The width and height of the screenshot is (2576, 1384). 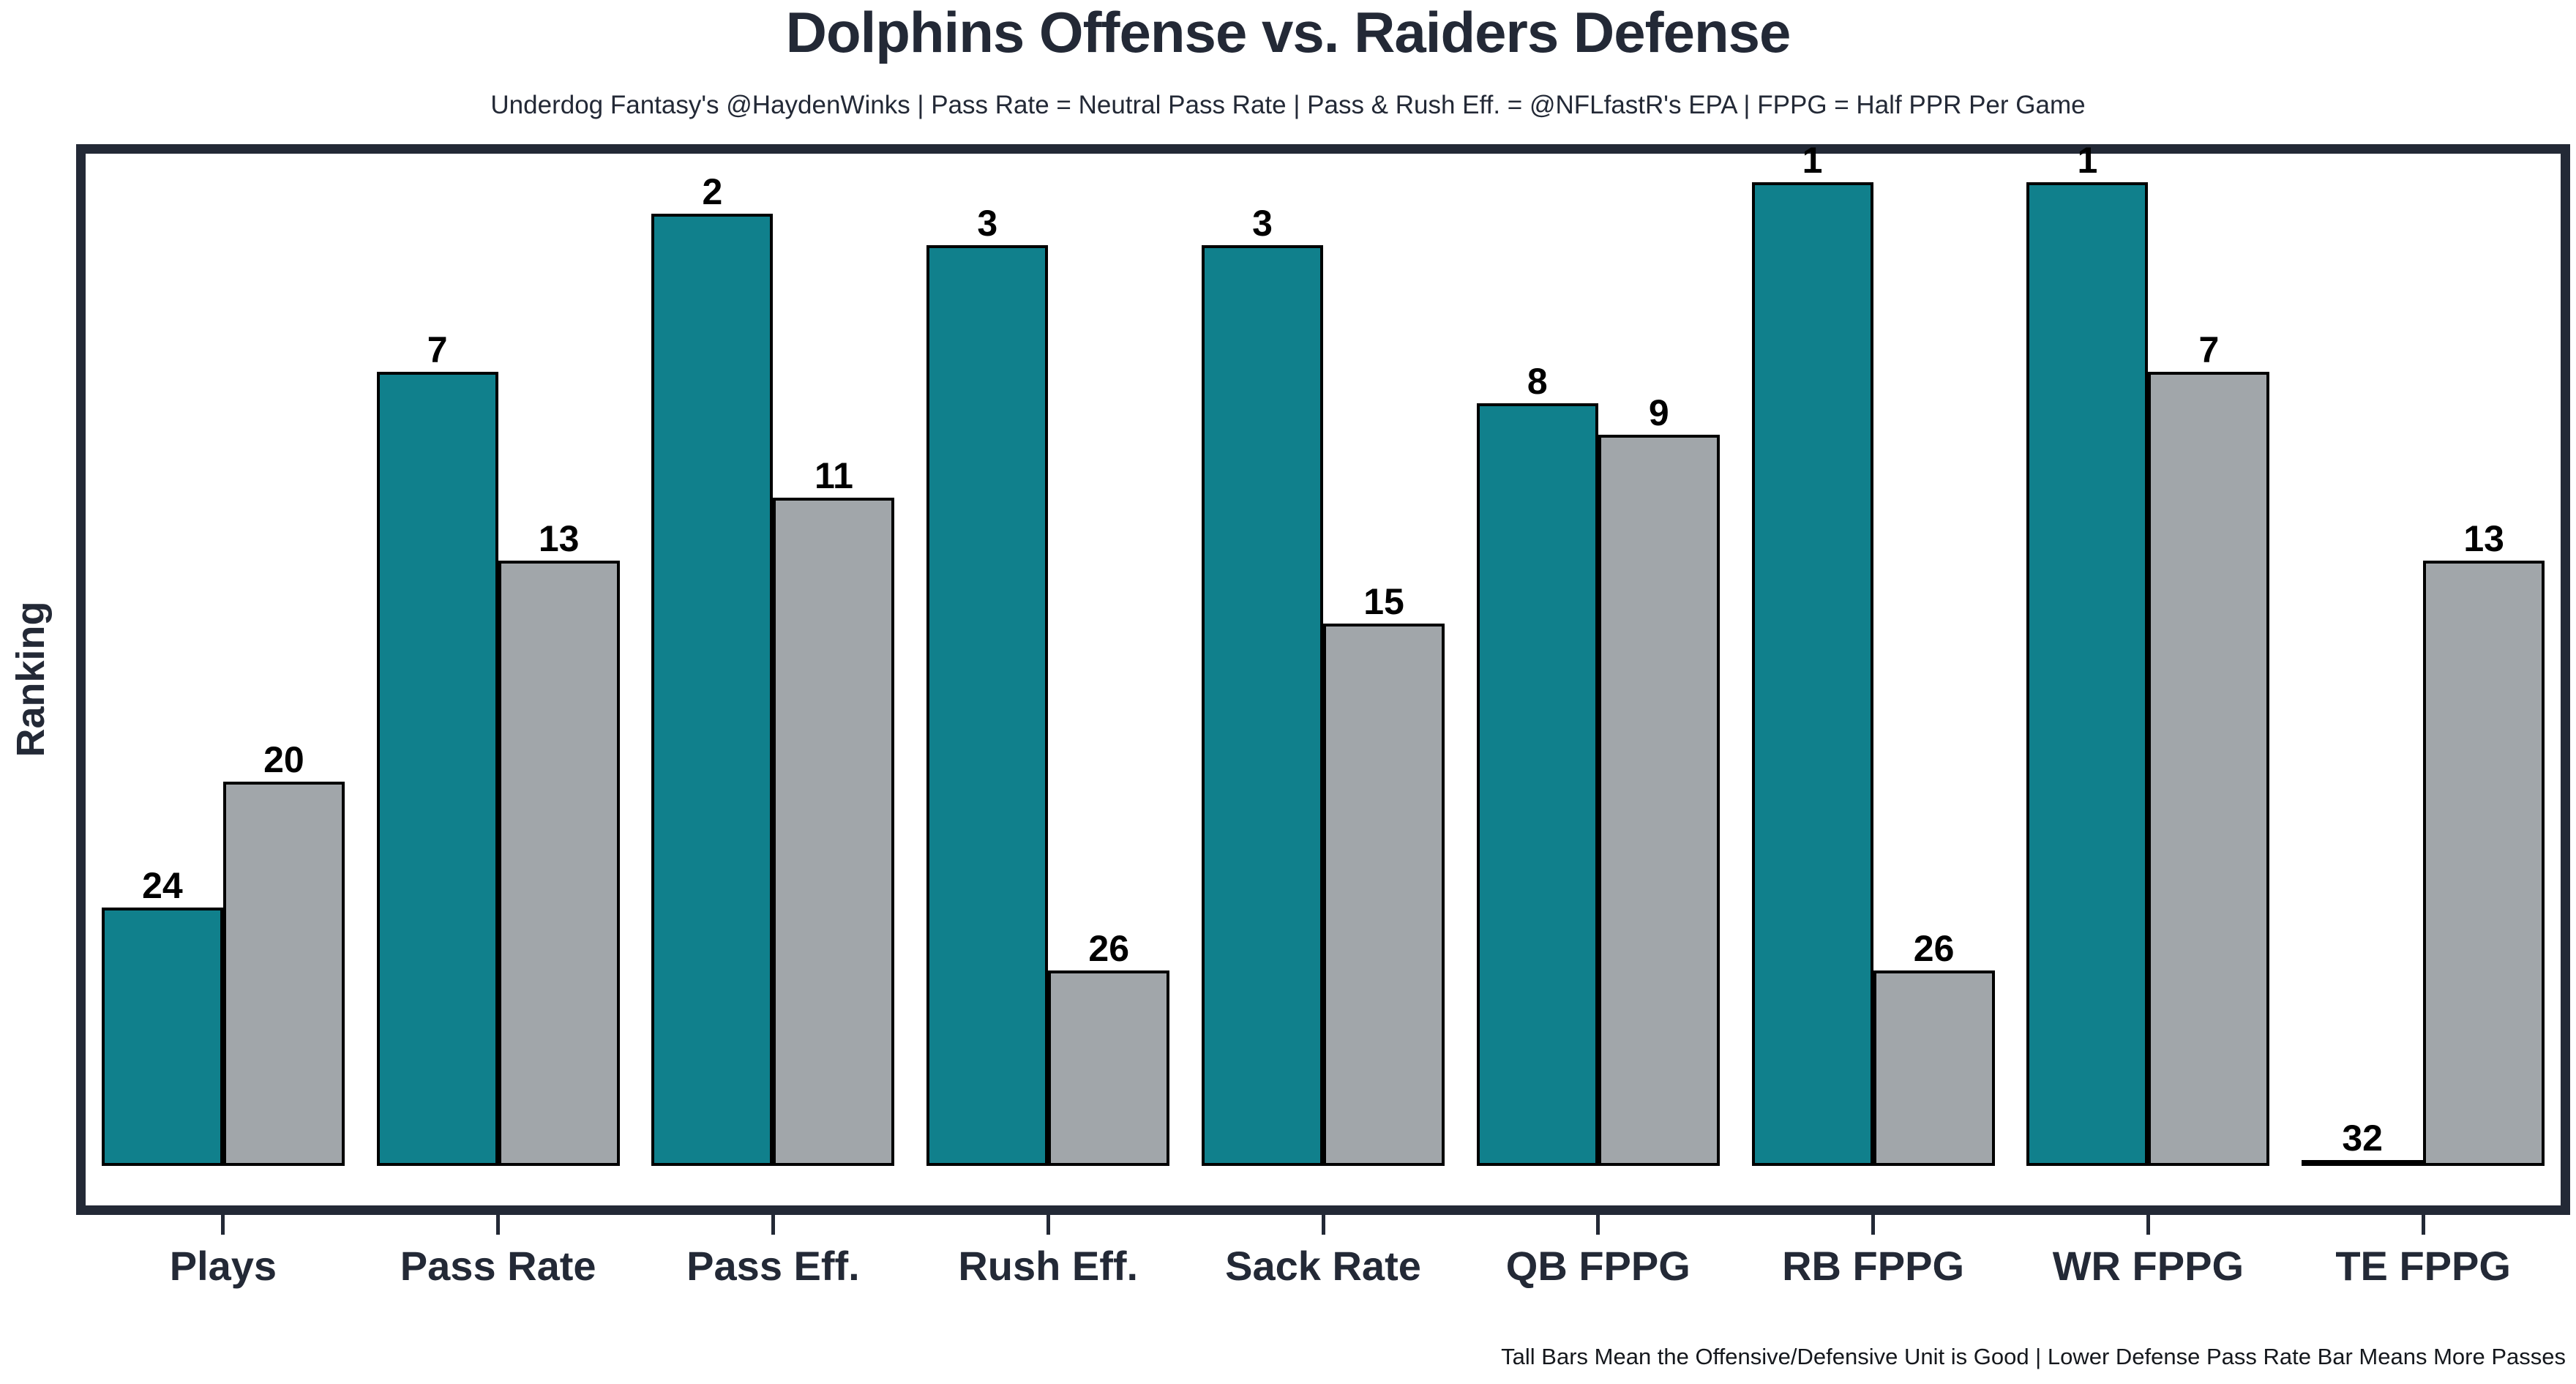 I want to click on bar-value-label: 11, so click(x=834, y=475).